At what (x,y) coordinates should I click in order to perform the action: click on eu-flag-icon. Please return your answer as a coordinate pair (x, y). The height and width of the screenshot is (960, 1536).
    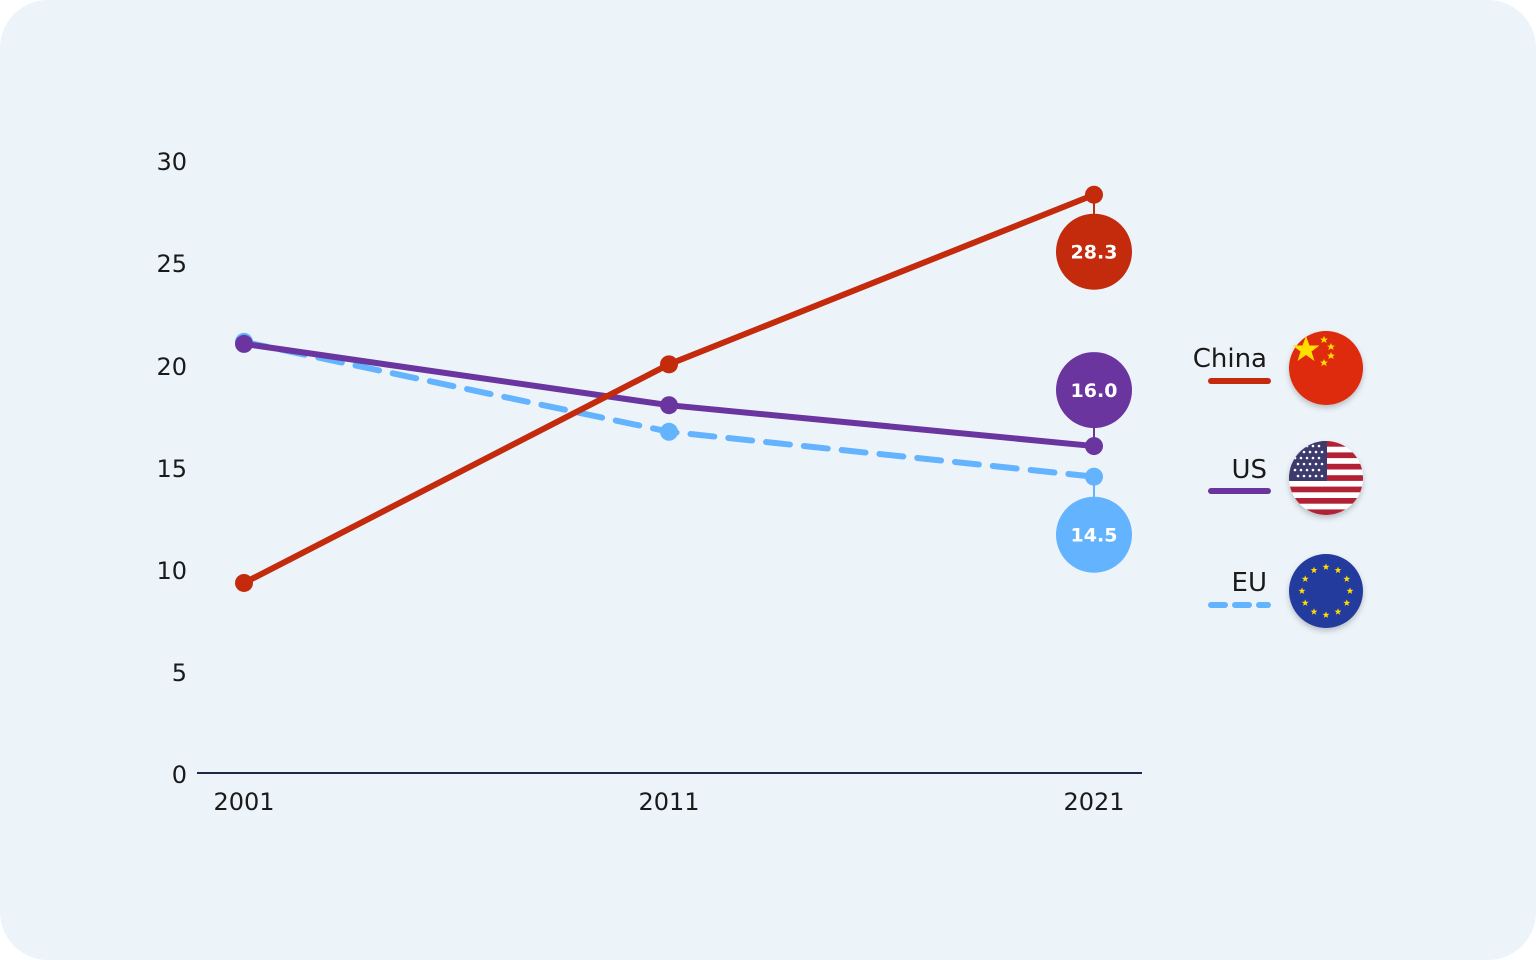
    Looking at the image, I should click on (1326, 591).